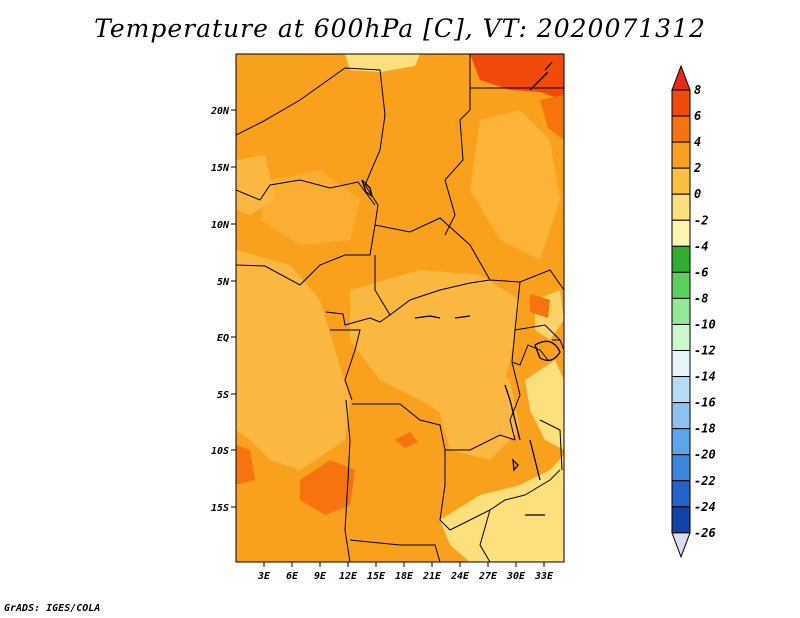 The image size is (800, 618). What do you see at coordinates (701, 220) in the screenshot?
I see `colorbar-label: -2` at bounding box center [701, 220].